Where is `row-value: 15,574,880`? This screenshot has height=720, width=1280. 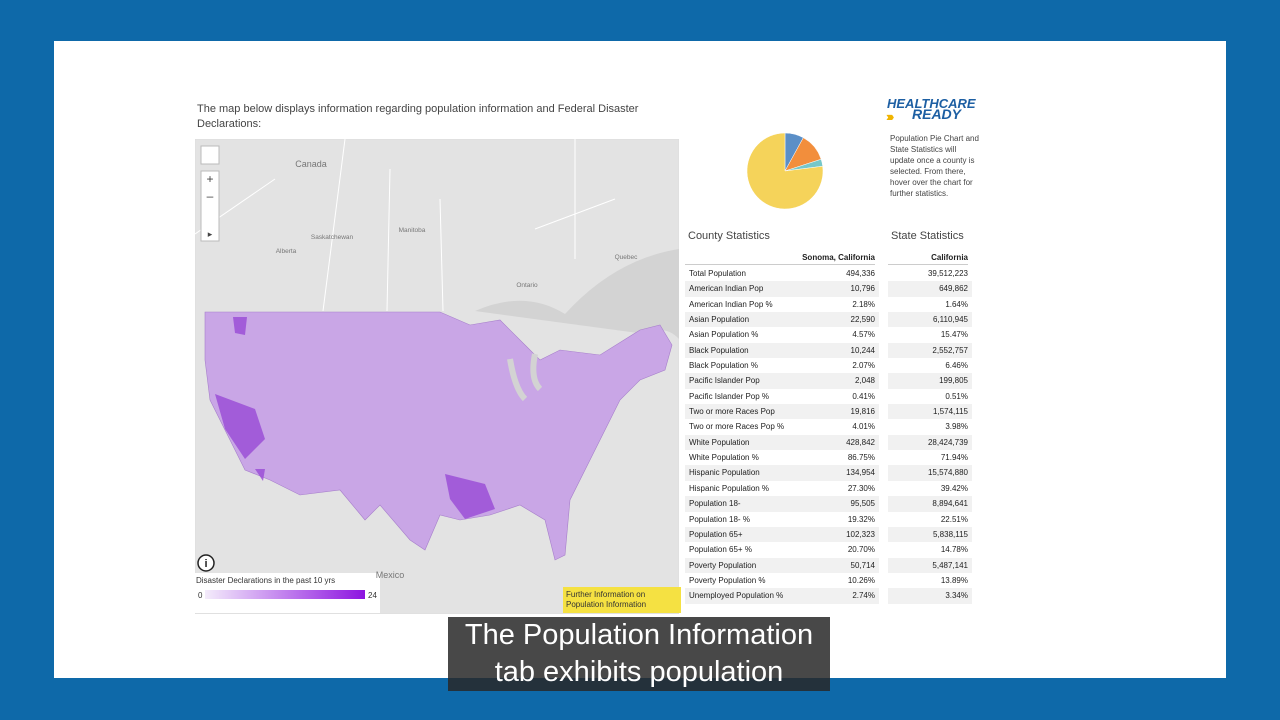
row-value: 15,574,880 is located at coordinates (947, 473).